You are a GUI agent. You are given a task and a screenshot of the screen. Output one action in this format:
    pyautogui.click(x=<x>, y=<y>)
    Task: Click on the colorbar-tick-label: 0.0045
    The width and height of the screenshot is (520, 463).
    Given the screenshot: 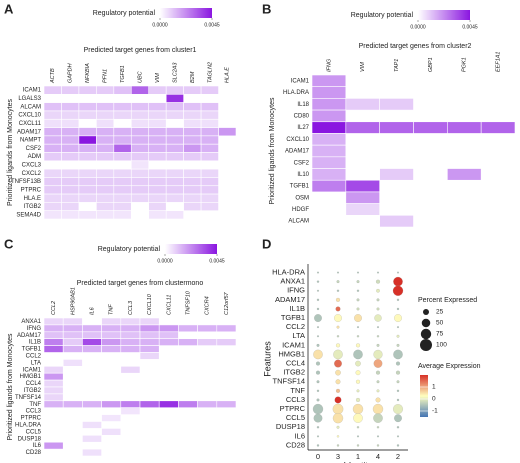 What is the action you would take?
    pyautogui.click(x=217, y=261)
    